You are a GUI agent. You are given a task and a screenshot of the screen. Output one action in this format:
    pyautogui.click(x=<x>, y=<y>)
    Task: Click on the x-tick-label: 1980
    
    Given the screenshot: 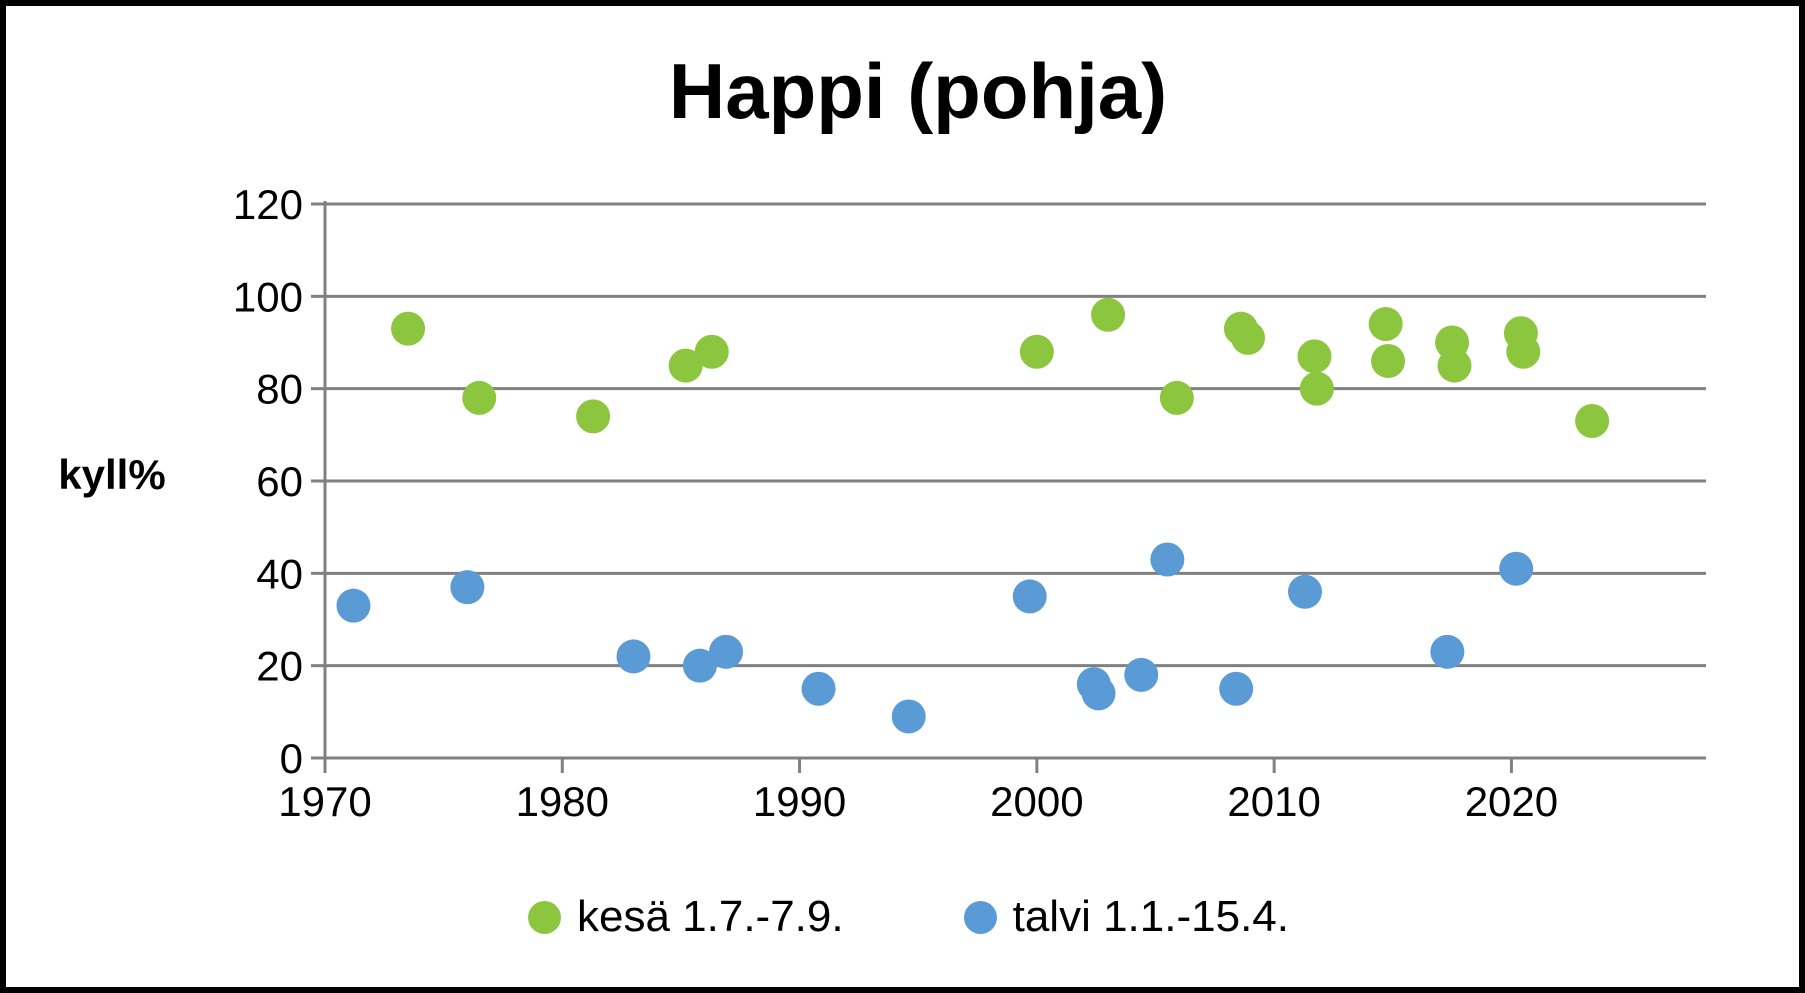 What is the action you would take?
    pyautogui.click(x=562, y=801)
    